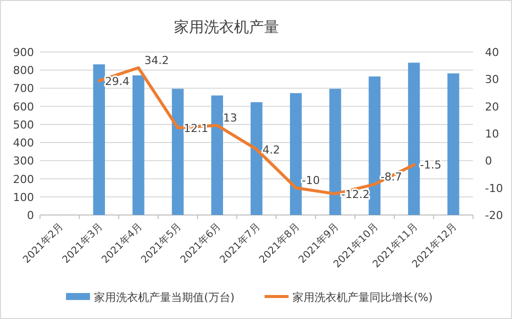 The image size is (512, 319). What do you see at coordinates (271, 149) in the screenshot?
I see `data-label: 4.2` at bounding box center [271, 149].